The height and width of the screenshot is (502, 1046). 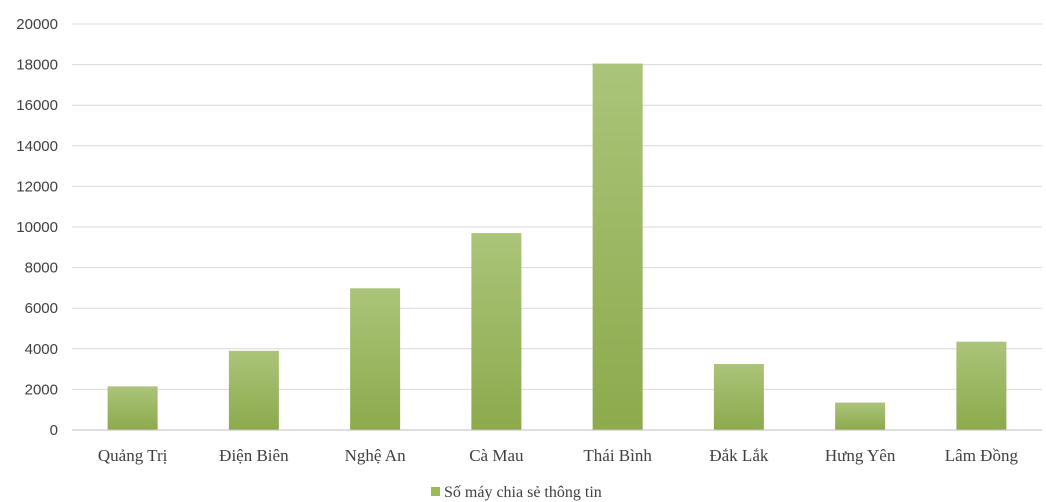 I want to click on x-tick-label: Hưng Yên, so click(x=860, y=455).